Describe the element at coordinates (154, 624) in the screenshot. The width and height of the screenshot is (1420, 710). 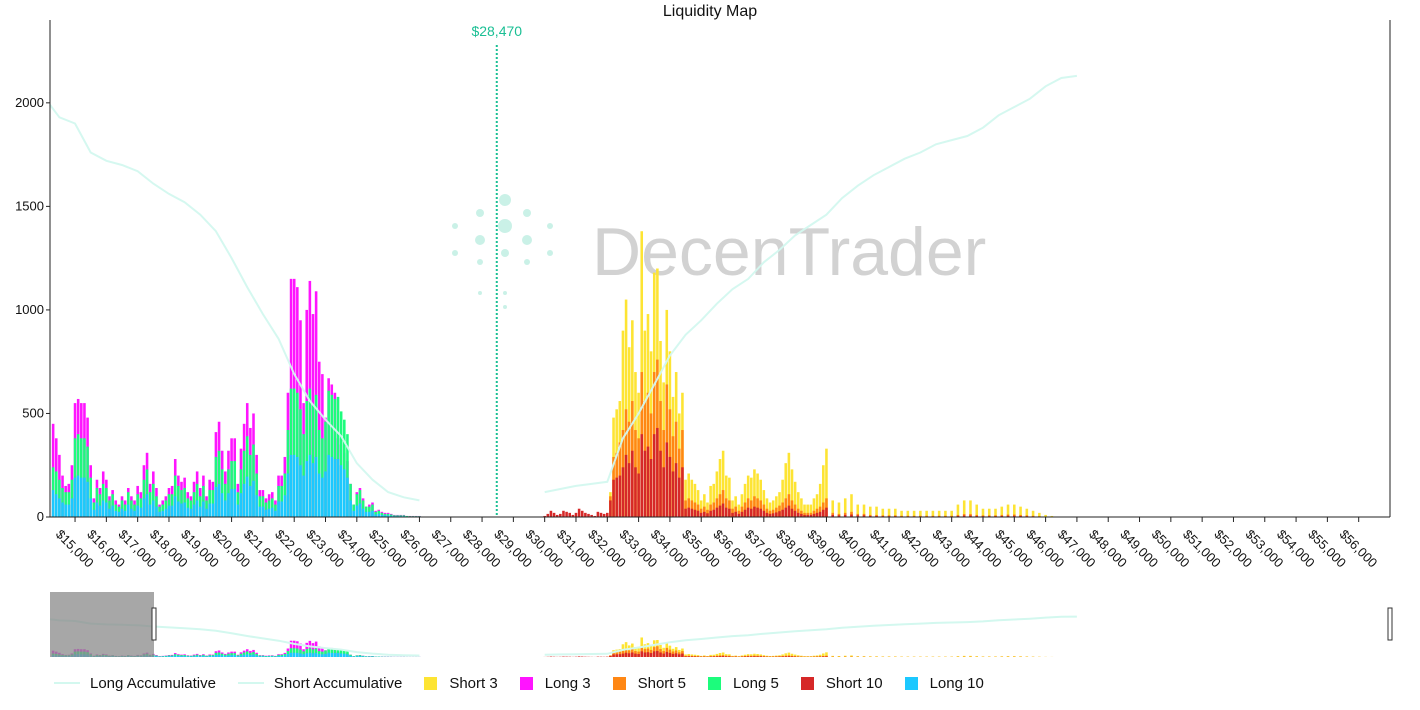
I see `range-handle-left` at that location.